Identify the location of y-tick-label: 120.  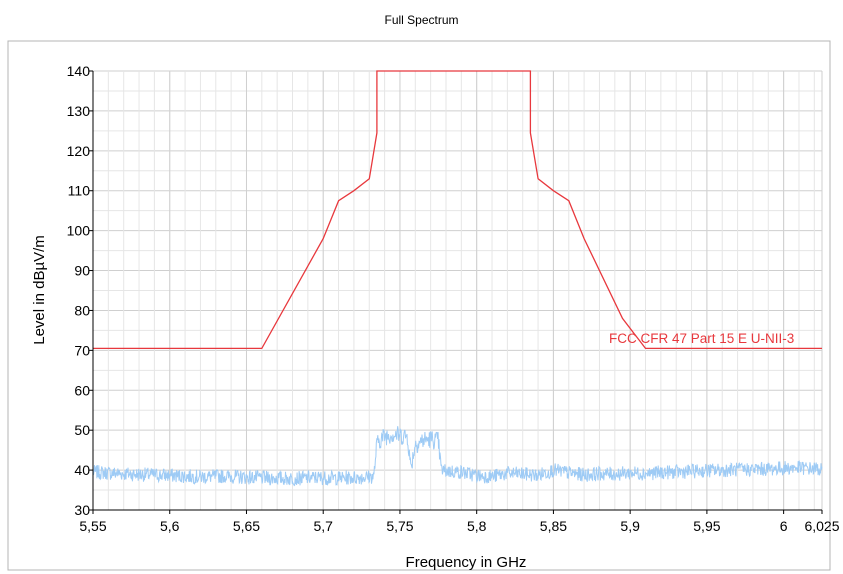
(79, 151).